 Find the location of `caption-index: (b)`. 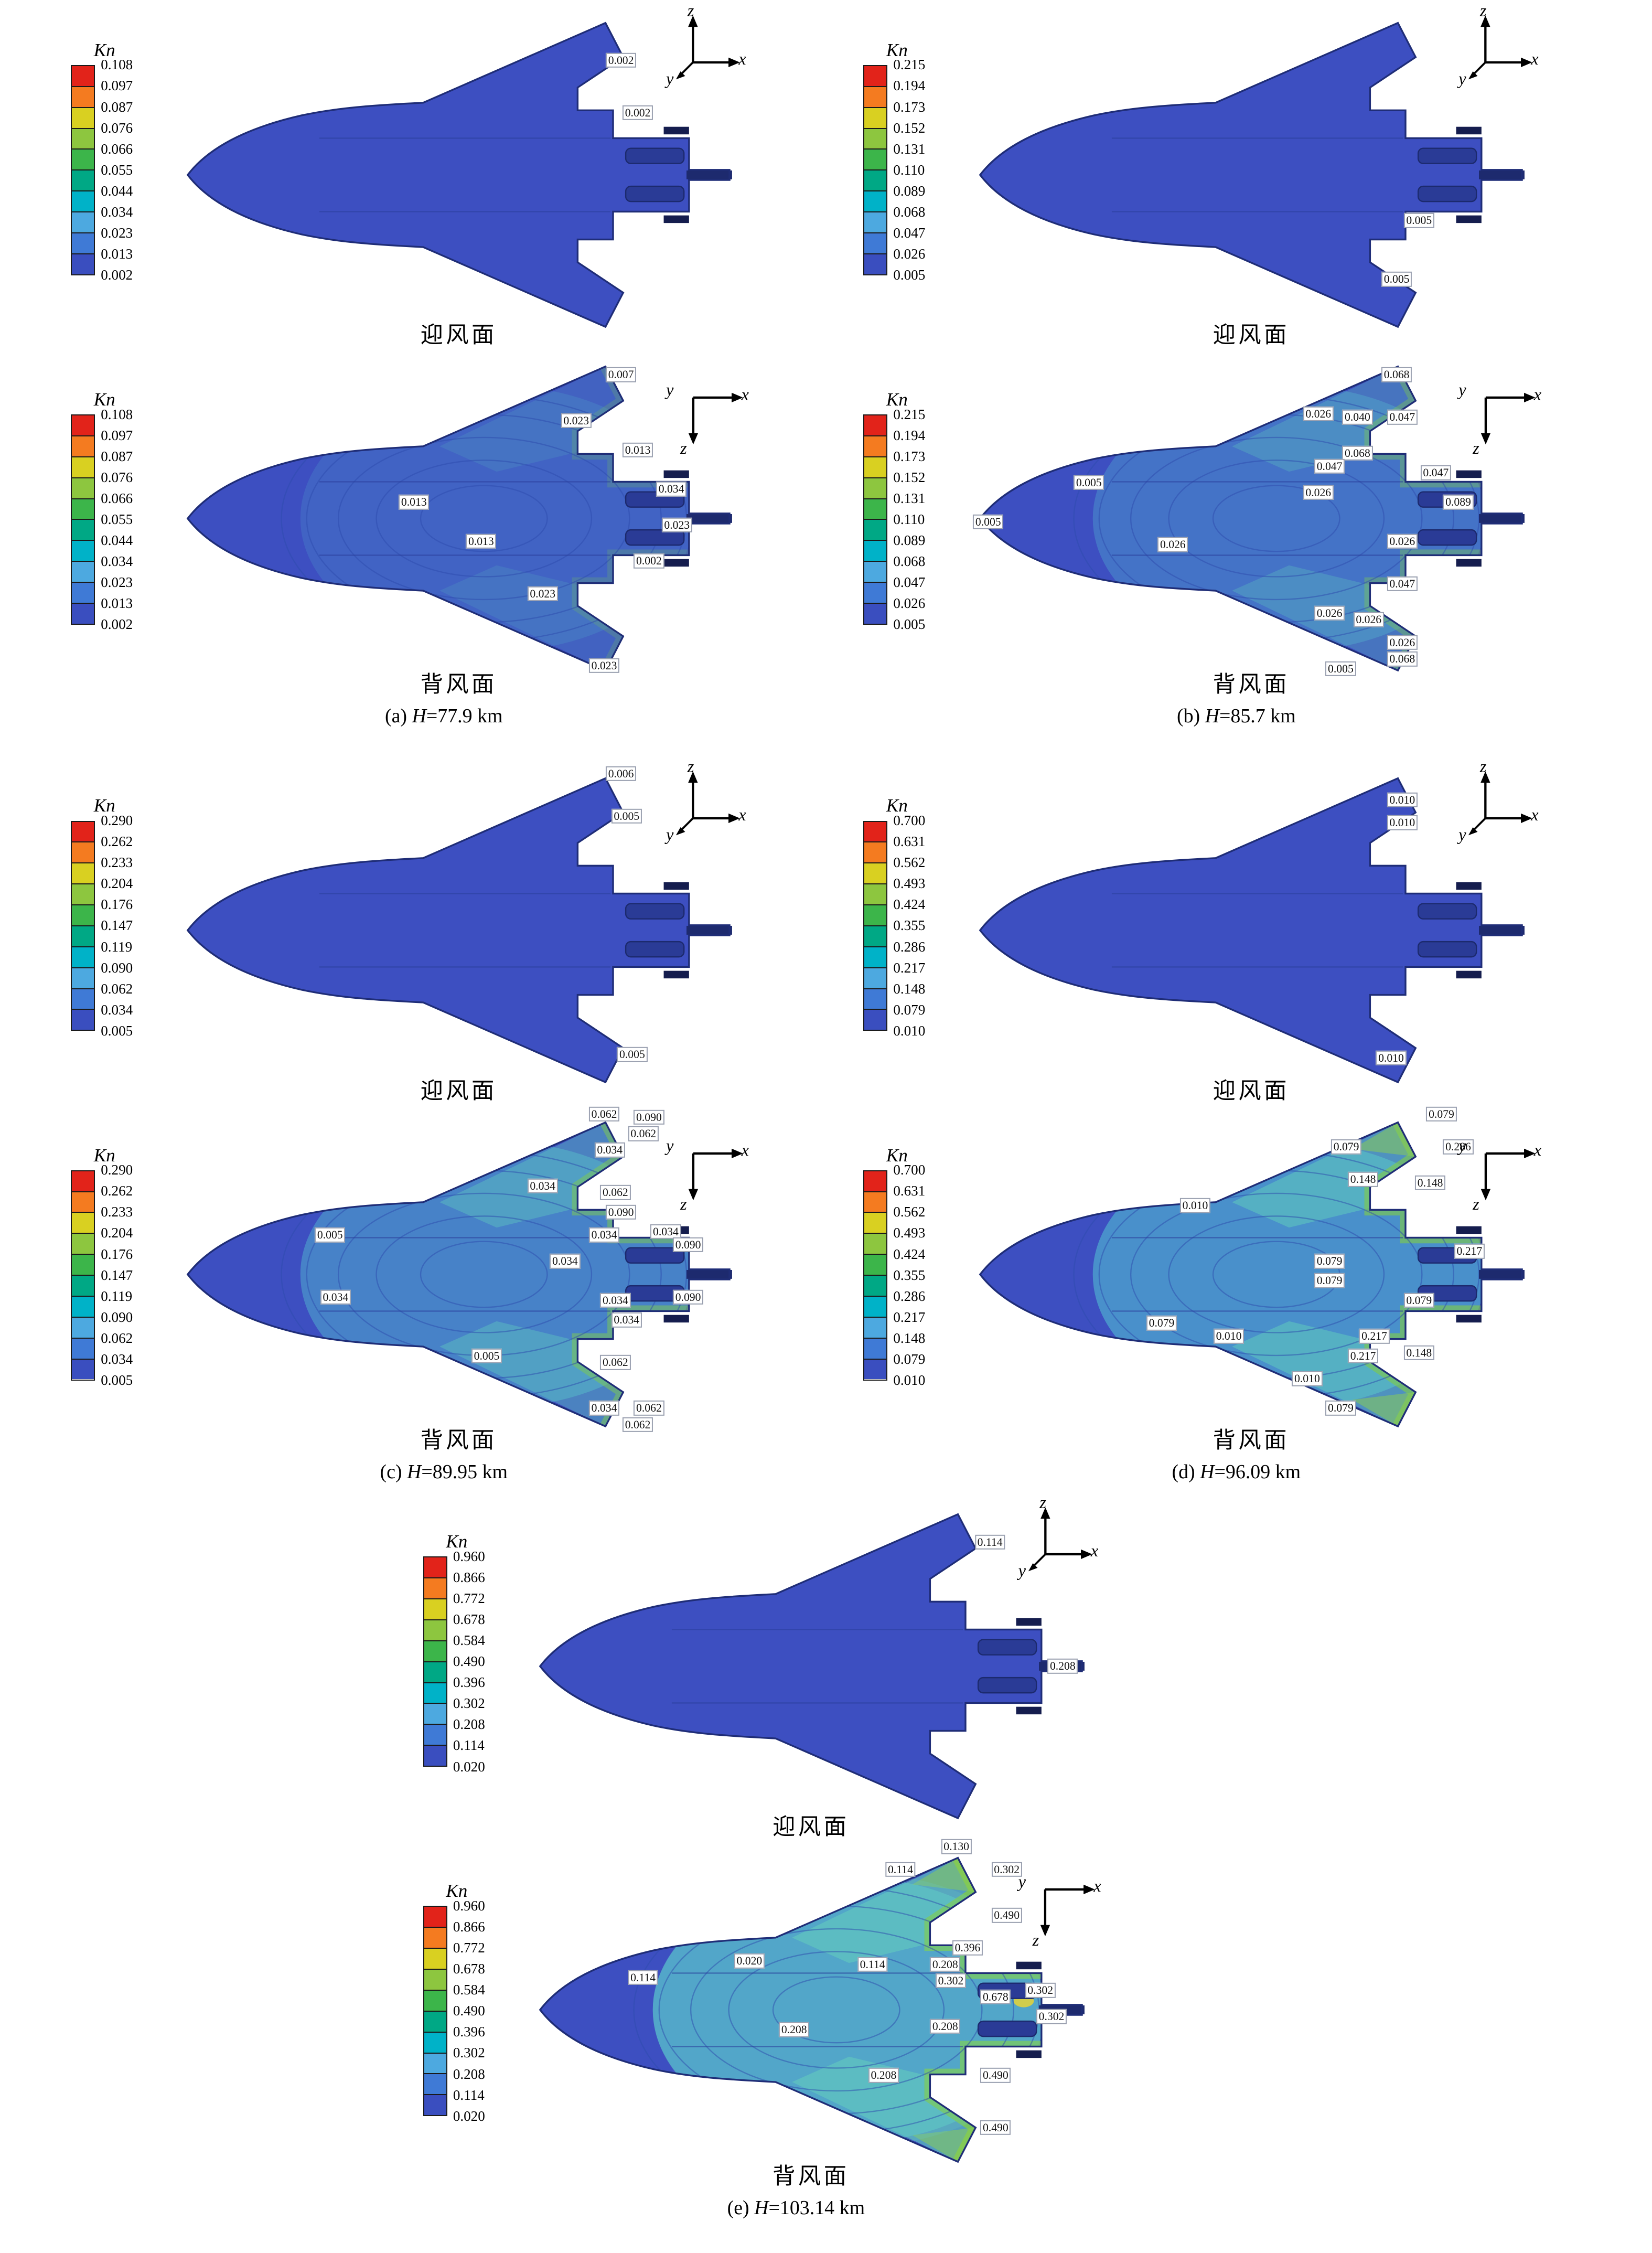

caption-index: (b) is located at coordinates (1190, 716).